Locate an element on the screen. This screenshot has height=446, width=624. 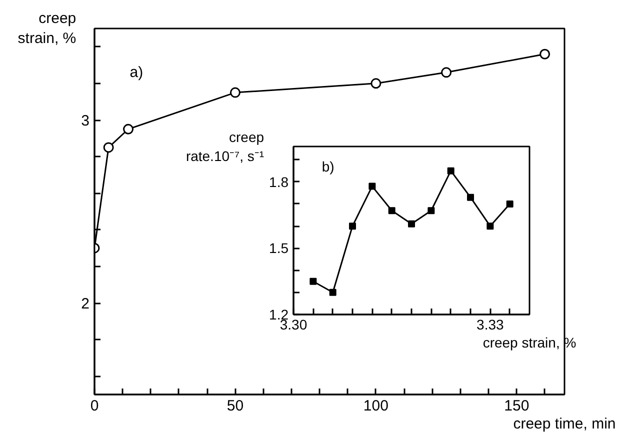
y-tick-label: 1.5 is located at coordinates (279, 248).